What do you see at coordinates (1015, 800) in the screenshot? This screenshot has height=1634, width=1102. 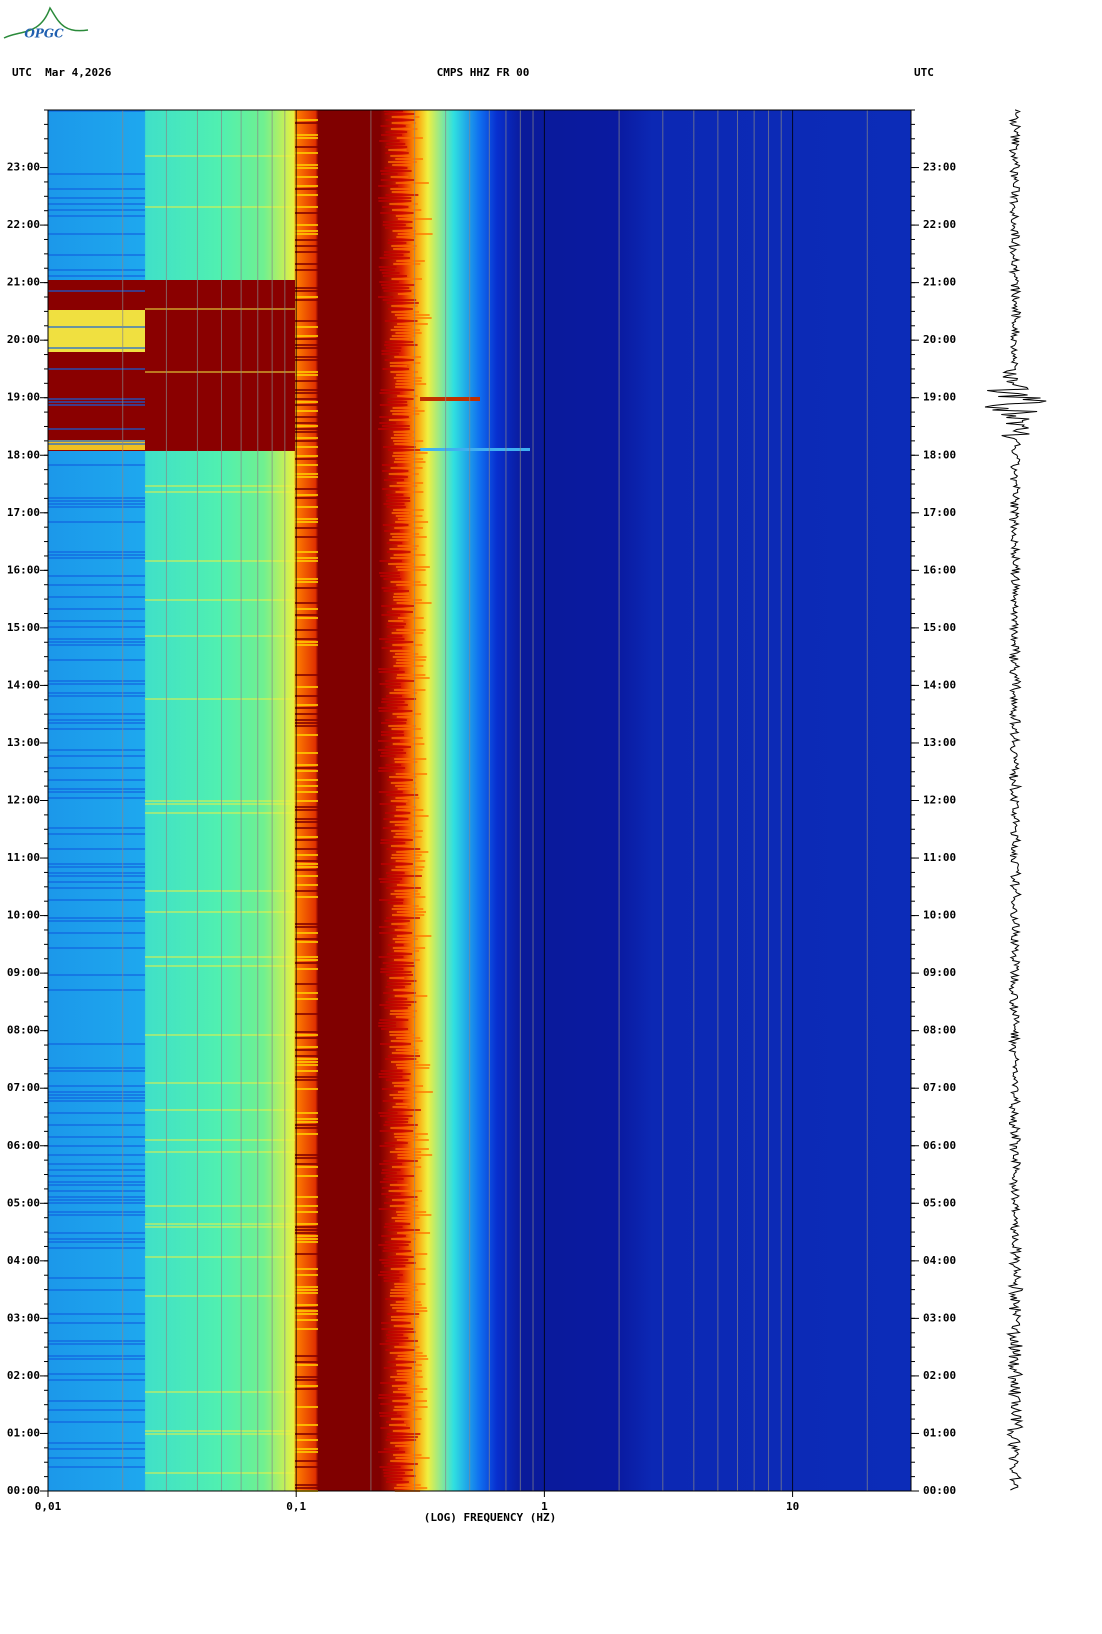 I see `seismogram-trace` at bounding box center [1015, 800].